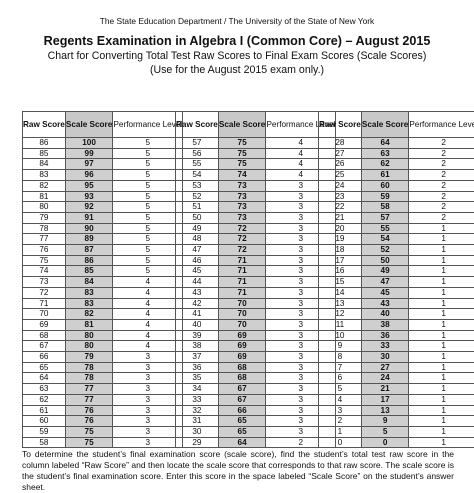 The height and width of the screenshot is (493, 474). What do you see at coordinates (340, 357) in the screenshot?
I see `raw-score-cell: 8` at bounding box center [340, 357].